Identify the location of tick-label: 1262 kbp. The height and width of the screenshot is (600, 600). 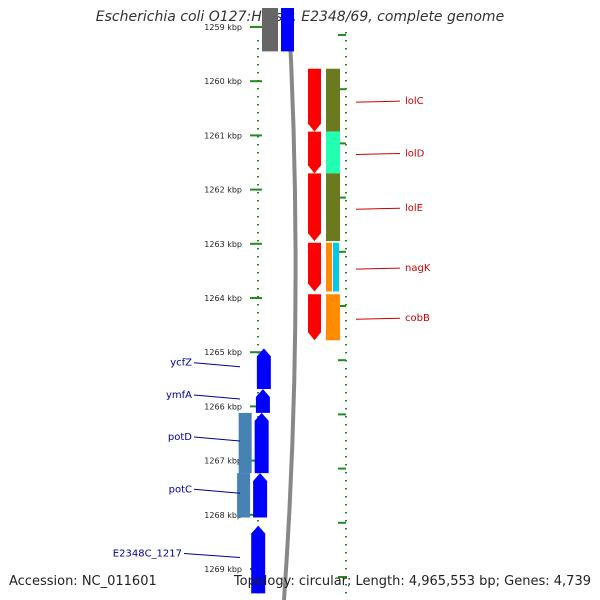
(223, 190).